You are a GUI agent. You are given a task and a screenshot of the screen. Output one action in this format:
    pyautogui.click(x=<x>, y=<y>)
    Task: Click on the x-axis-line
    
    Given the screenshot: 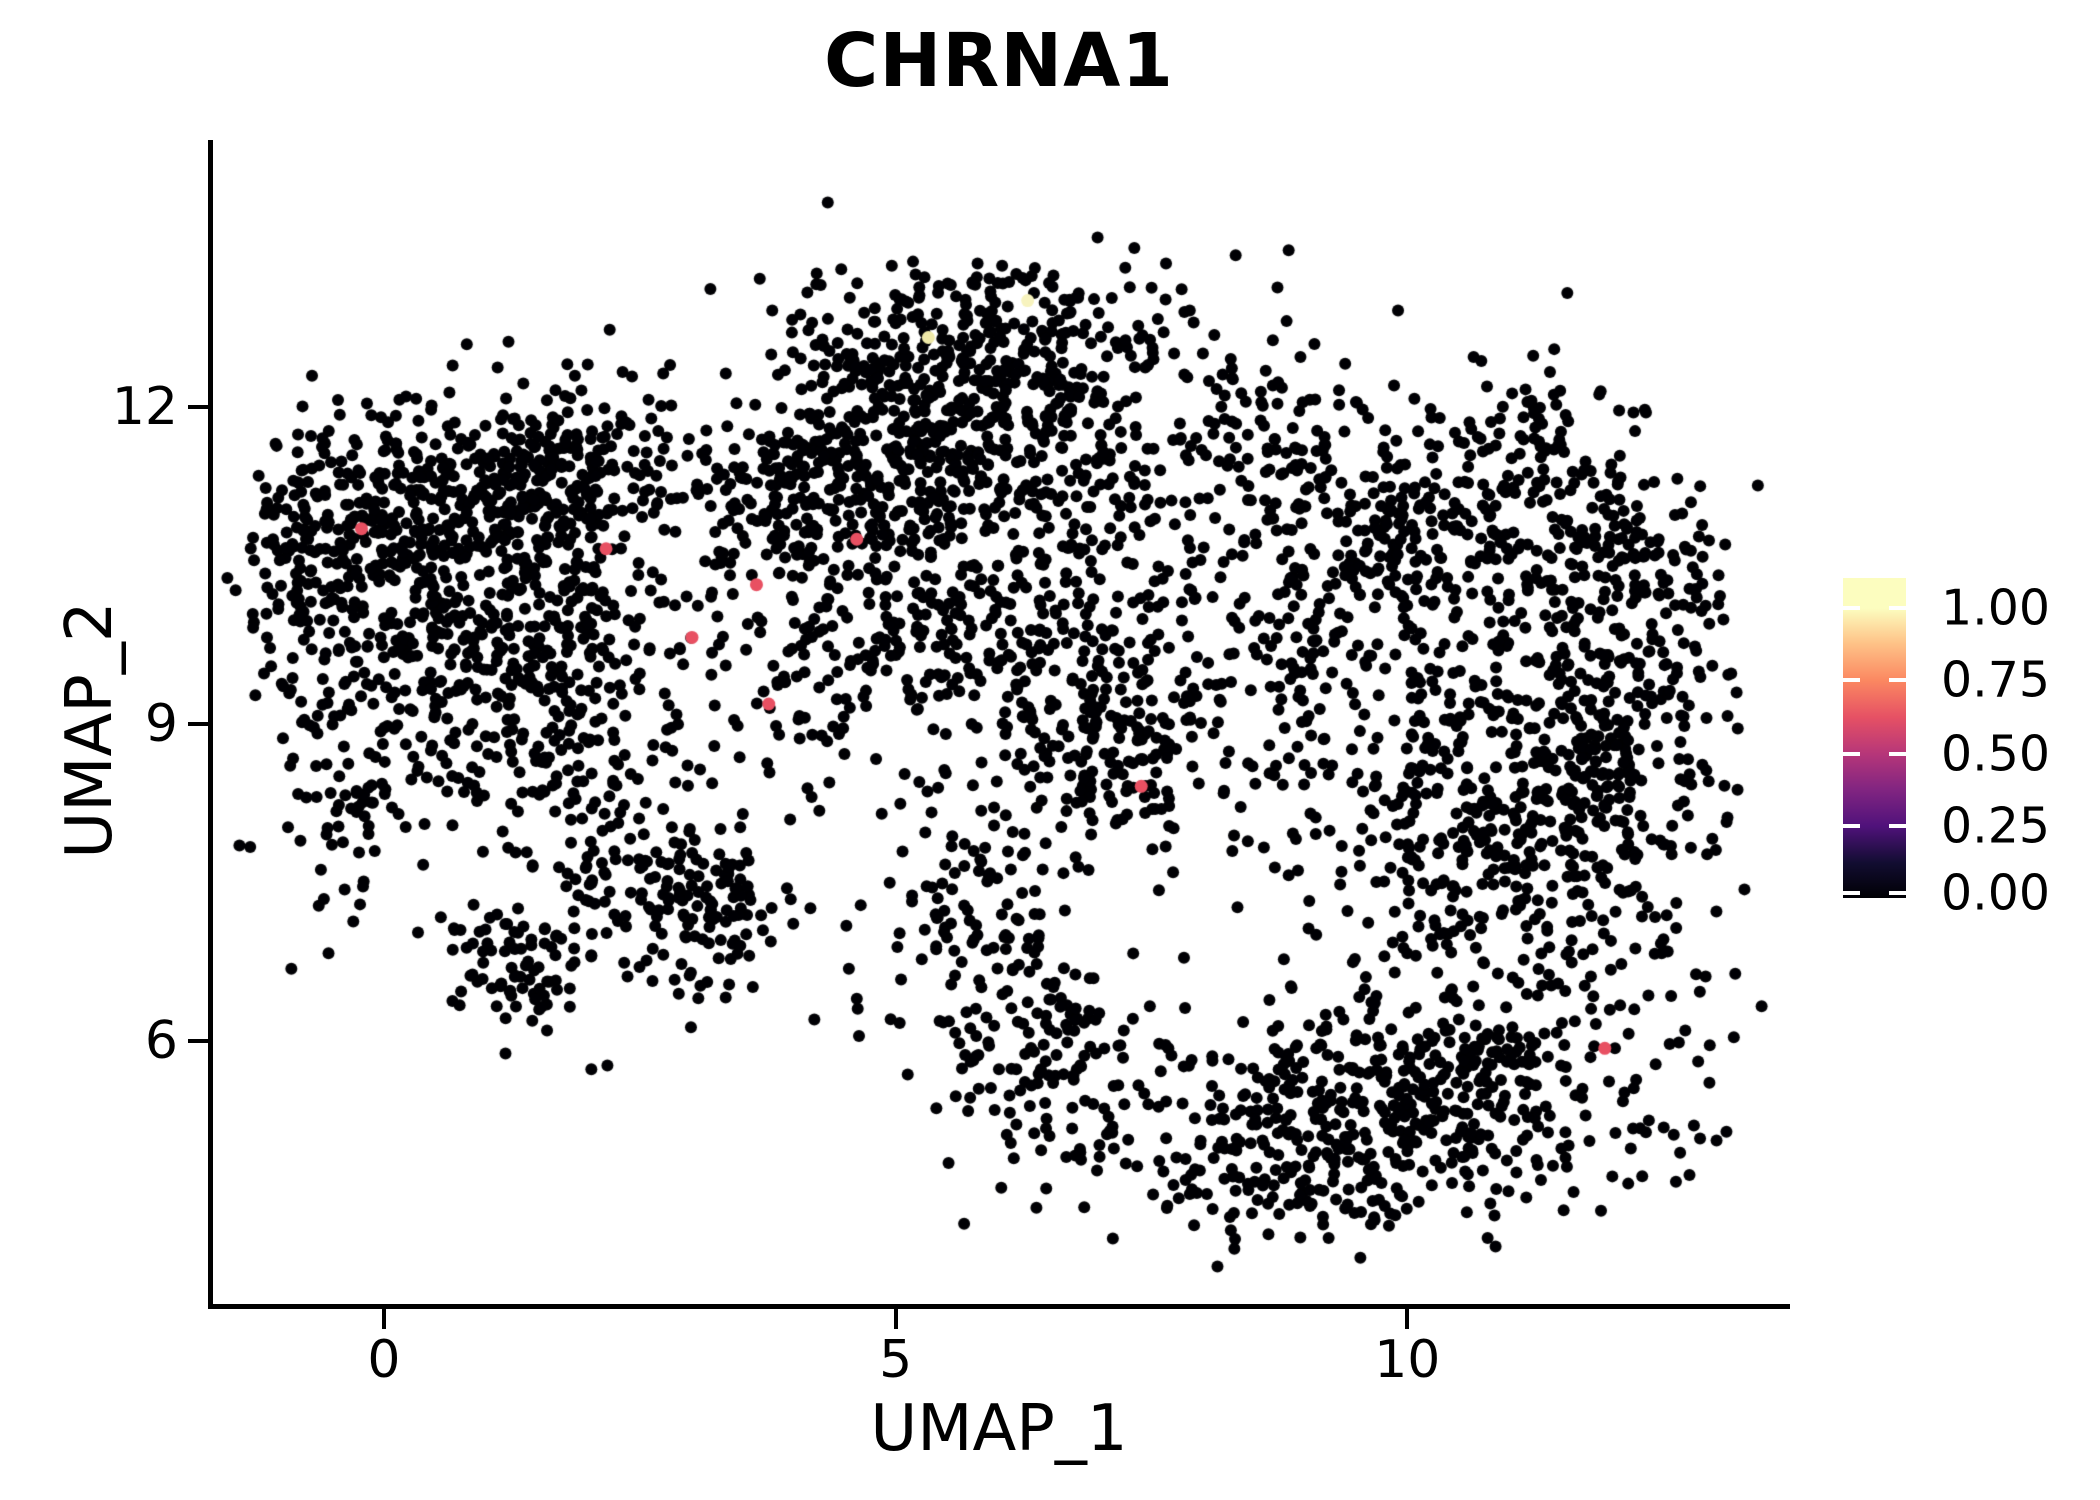 What is the action you would take?
    pyautogui.click(x=999, y=1306)
    